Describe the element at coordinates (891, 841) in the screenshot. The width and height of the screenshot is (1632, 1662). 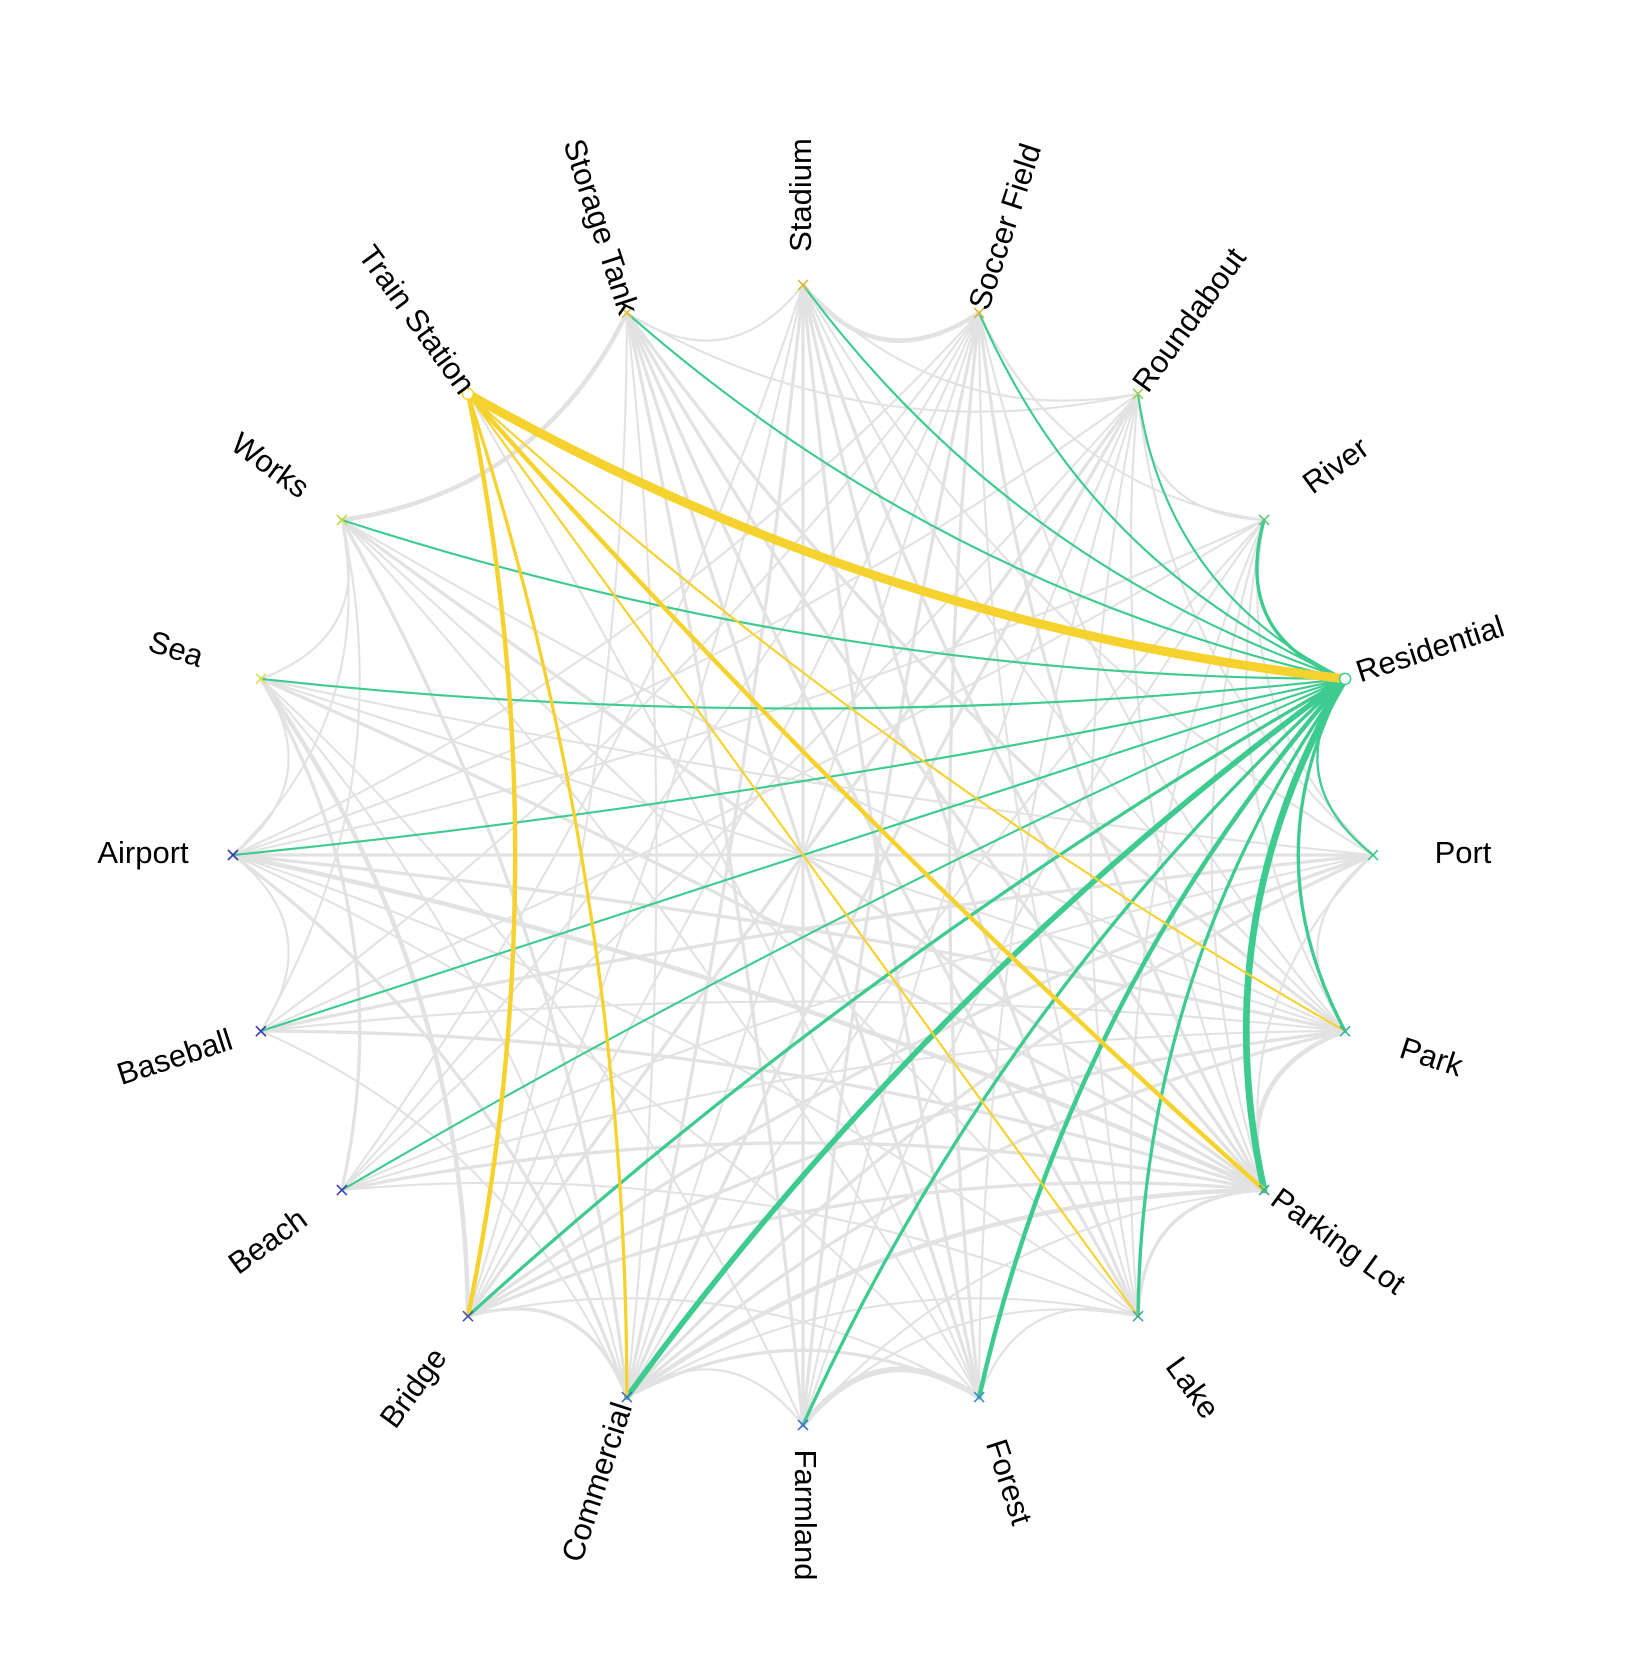
I see `link-forest-stadium` at that location.